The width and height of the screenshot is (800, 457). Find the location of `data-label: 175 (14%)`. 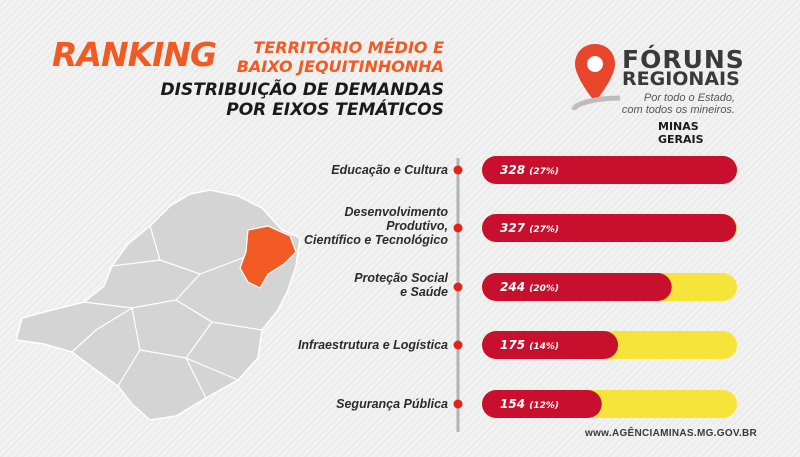

data-label: 175 (14%) is located at coordinates (529, 345).